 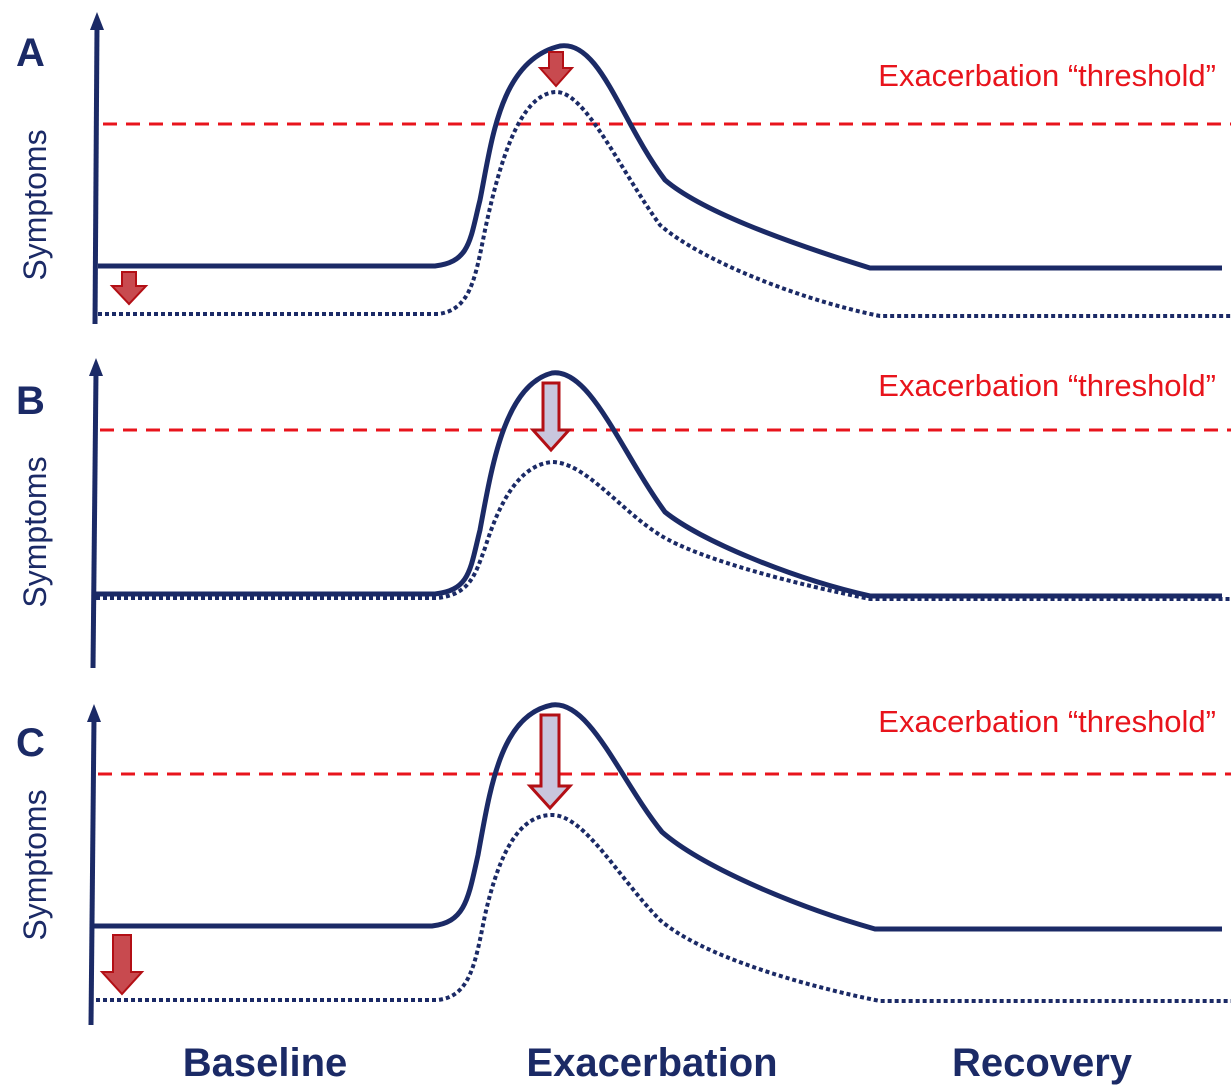 I want to click on panel-b-y-axis, so click(x=96, y=513).